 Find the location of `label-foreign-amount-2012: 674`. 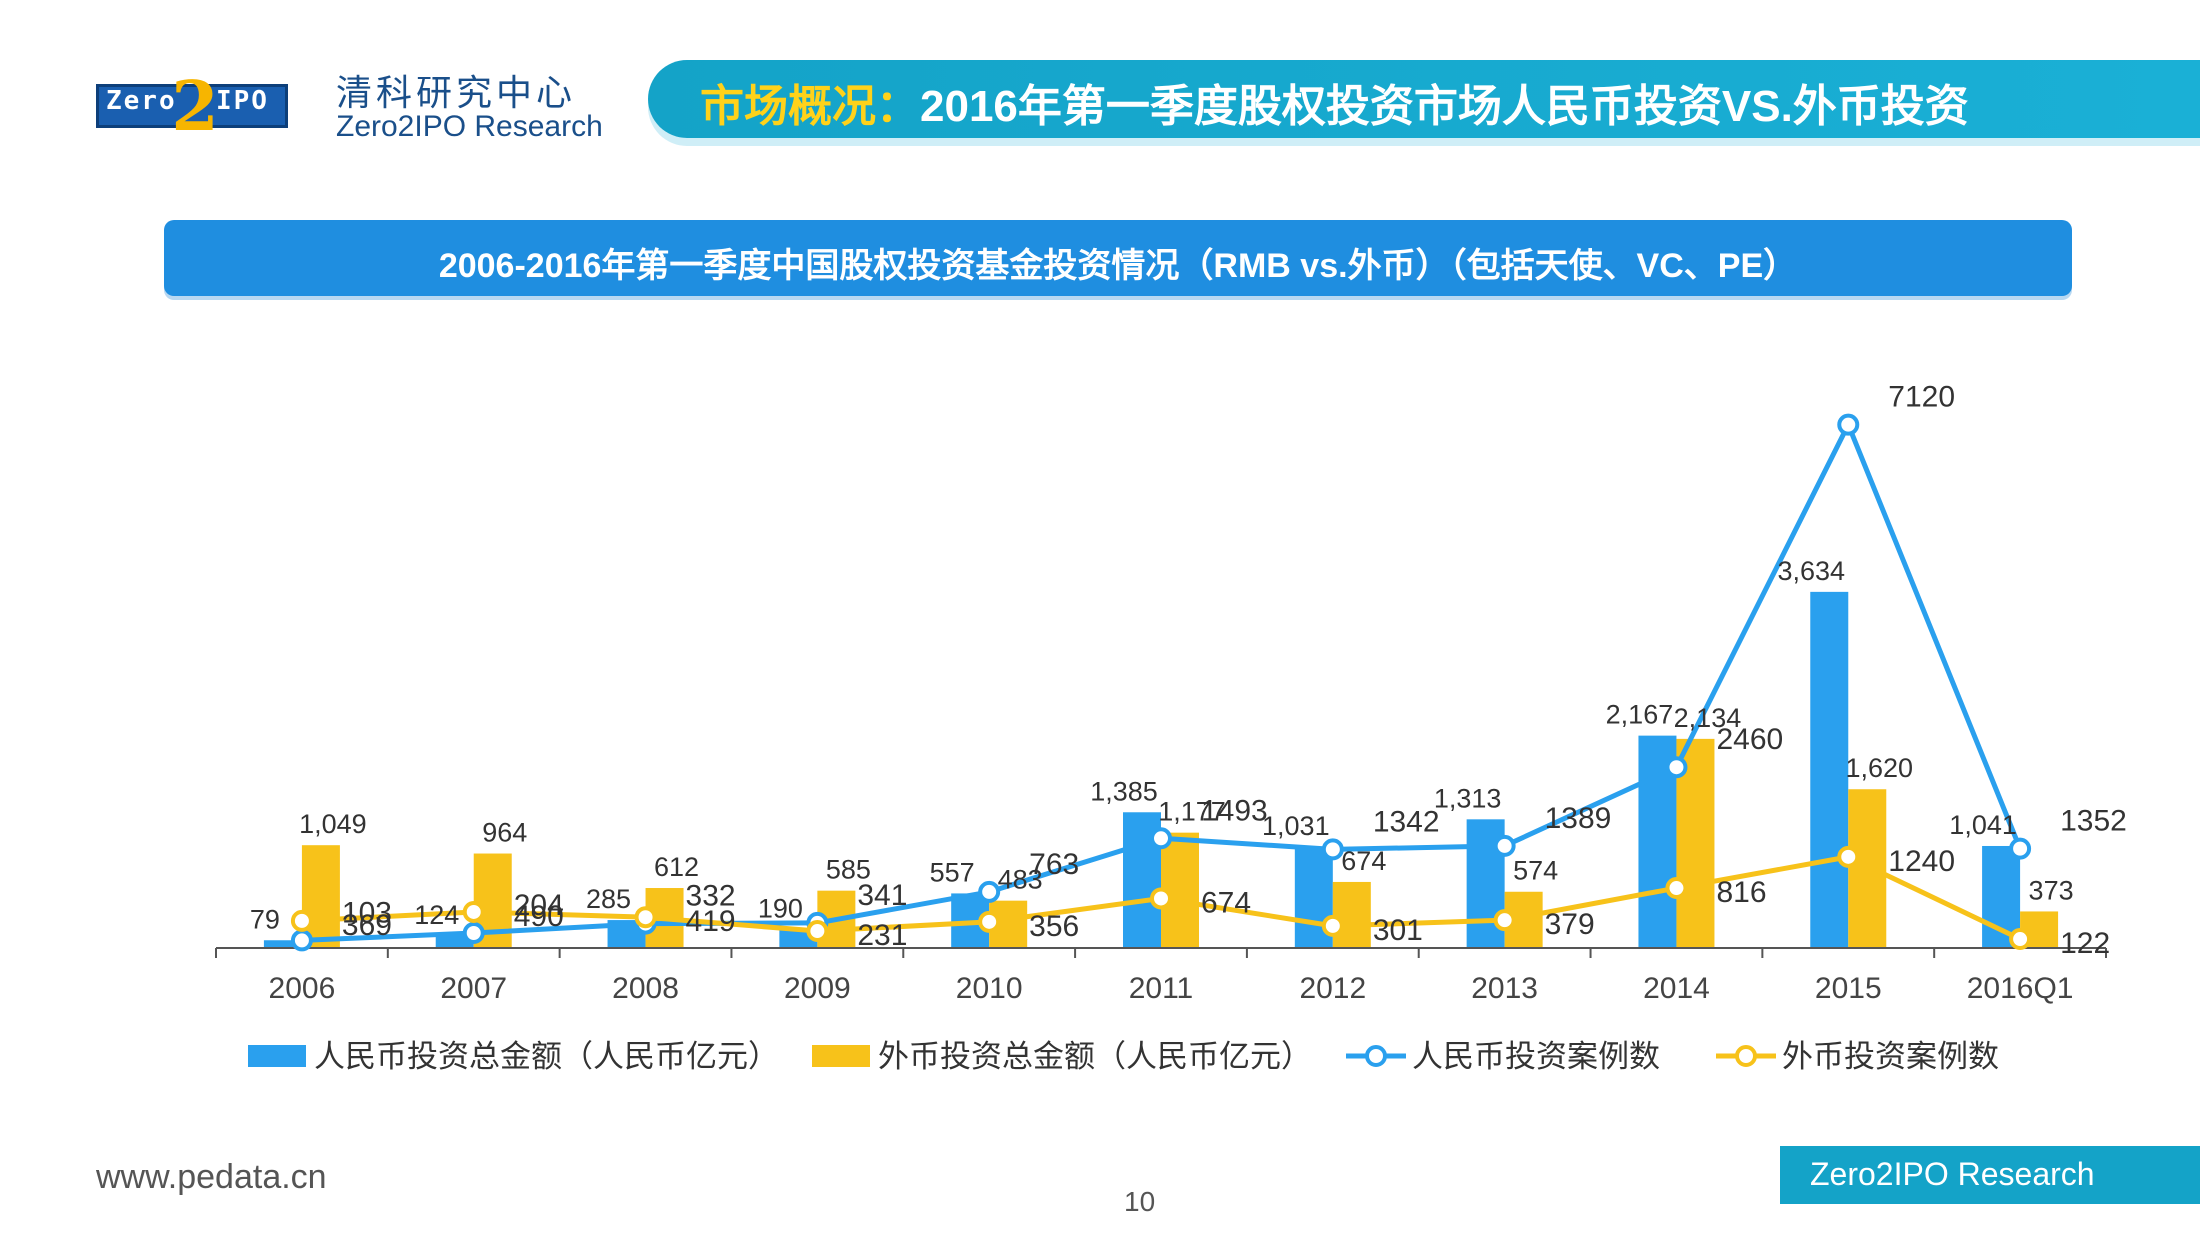

label-foreign-amount-2012: 674 is located at coordinates (1363, 861).